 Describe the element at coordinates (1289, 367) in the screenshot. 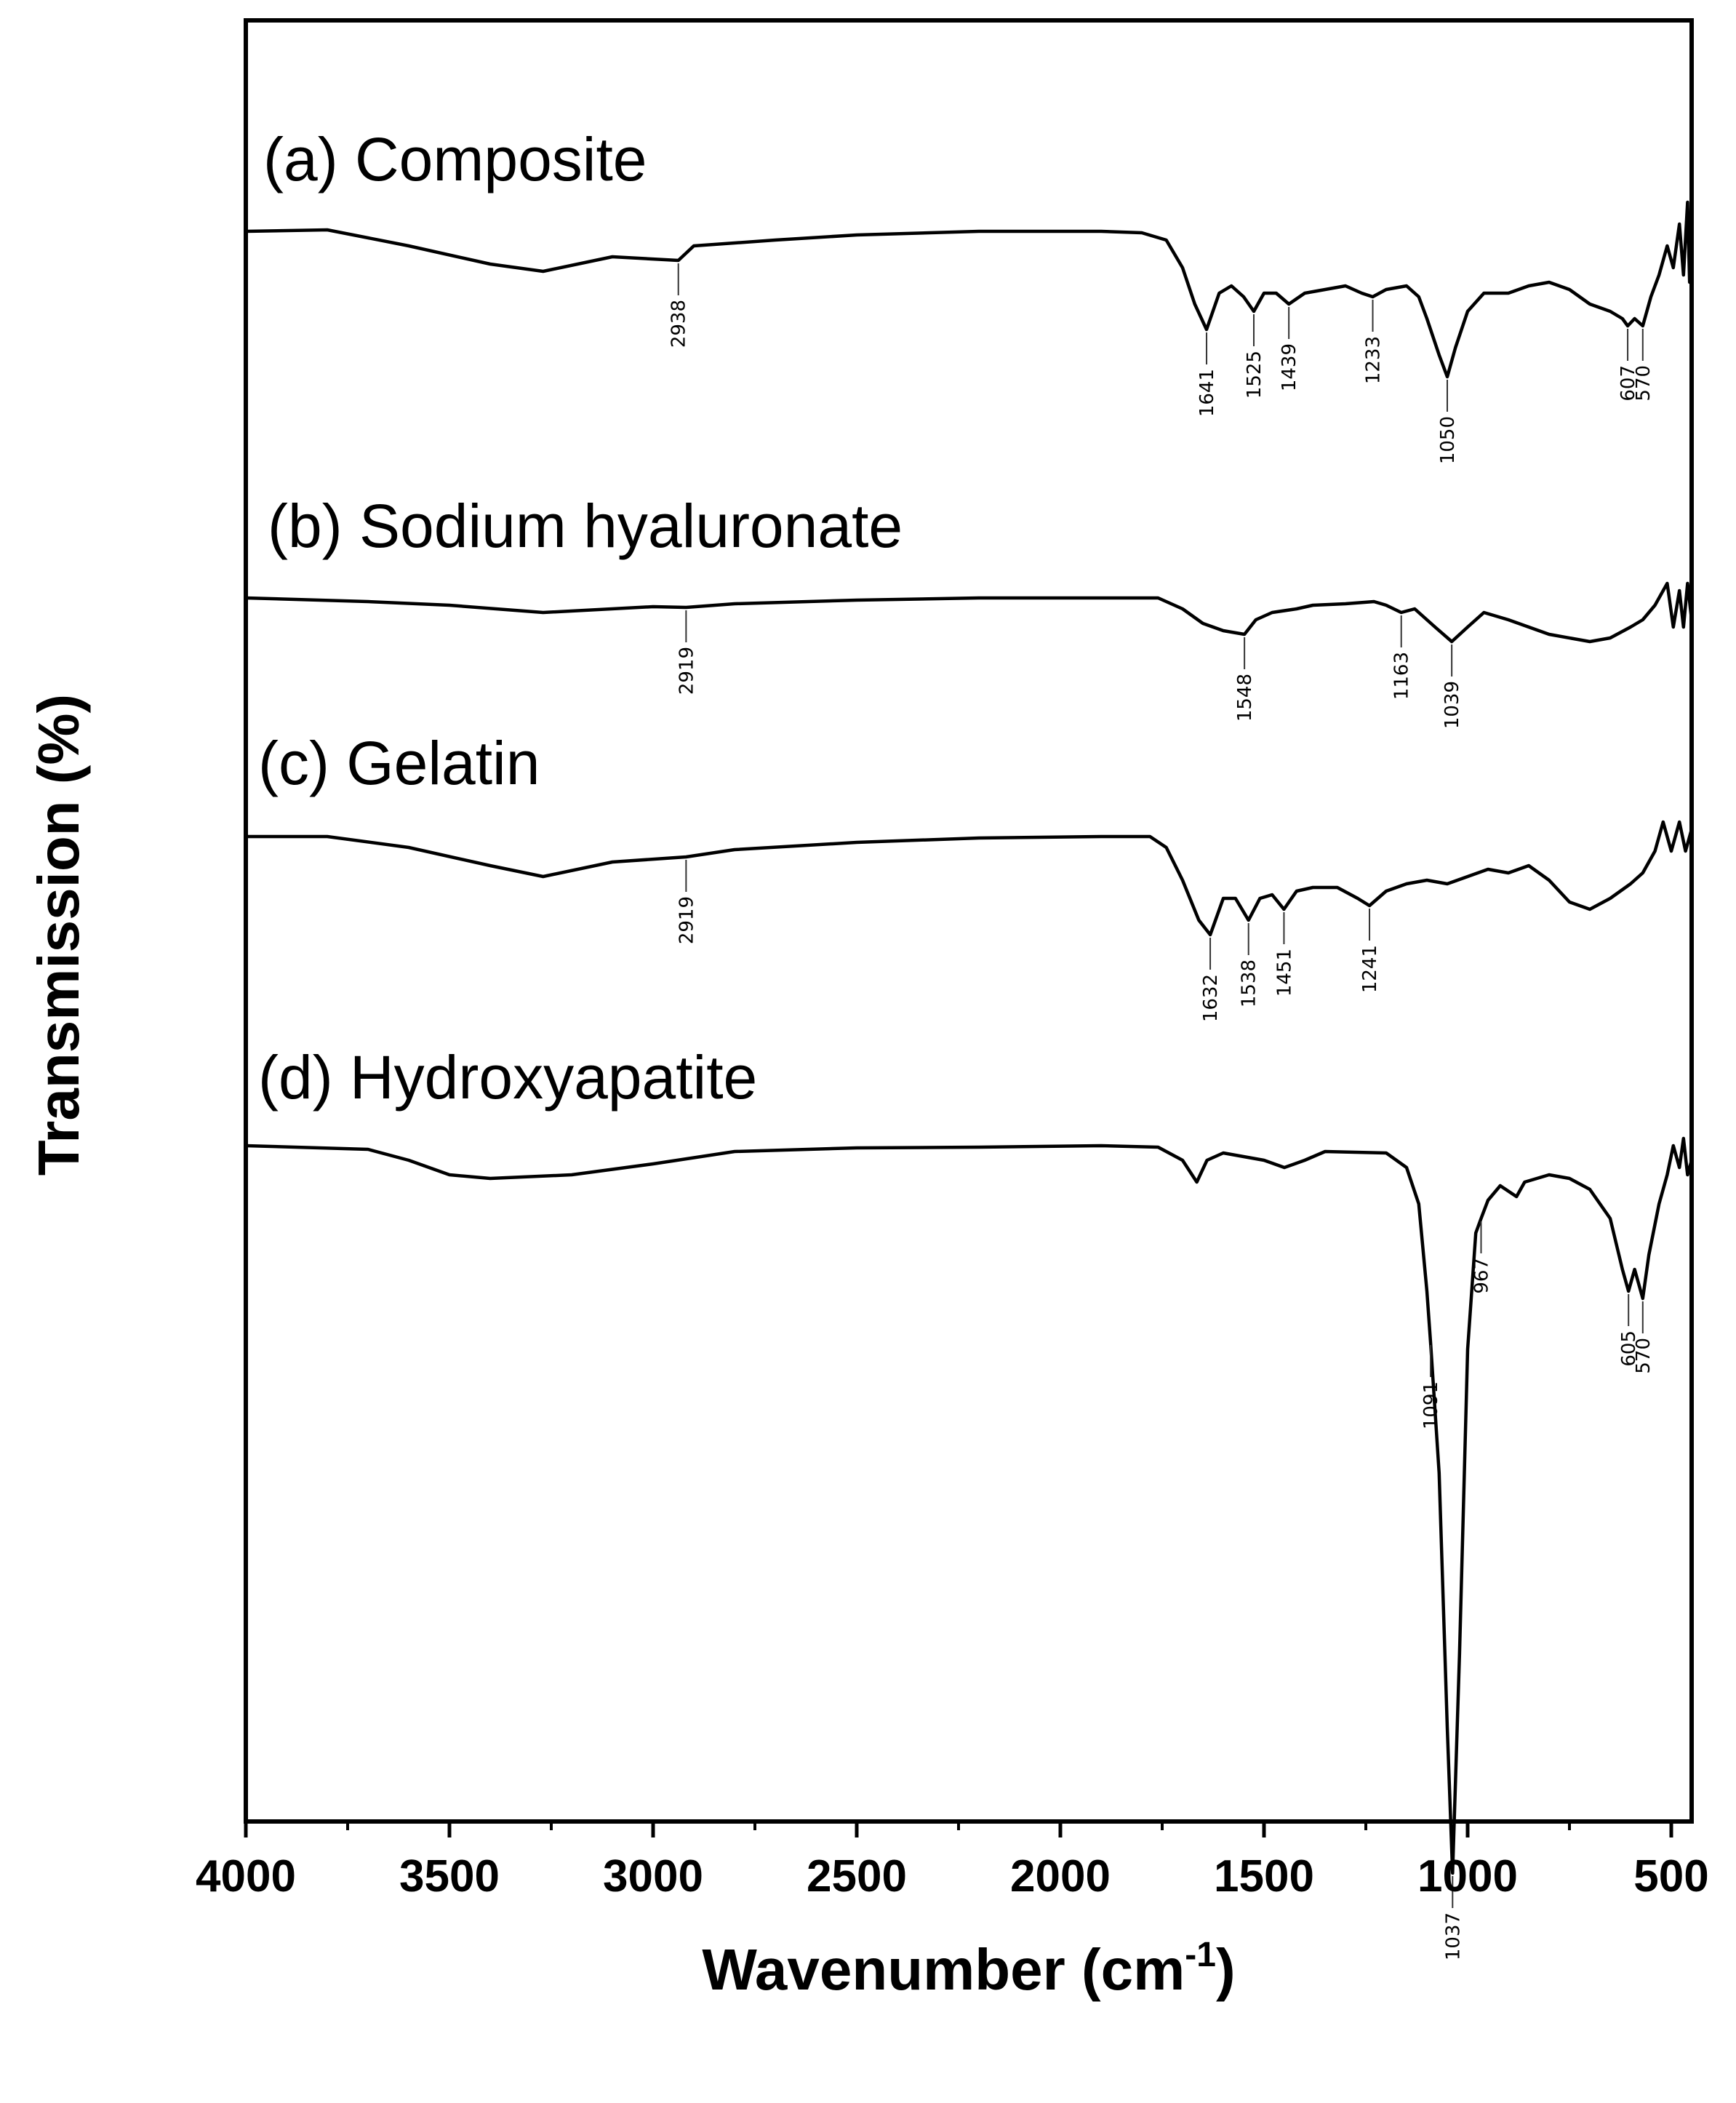

I see `peak-label: 1439` at that location.